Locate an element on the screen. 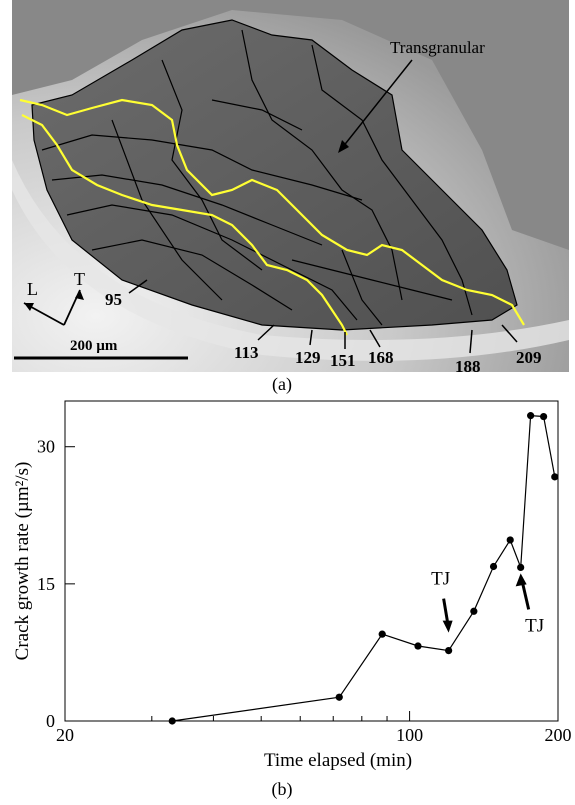 Image resolution: width=575 pixels, height=805 pixels. tj-label-1: TJ is located at coordinates (534, 625).